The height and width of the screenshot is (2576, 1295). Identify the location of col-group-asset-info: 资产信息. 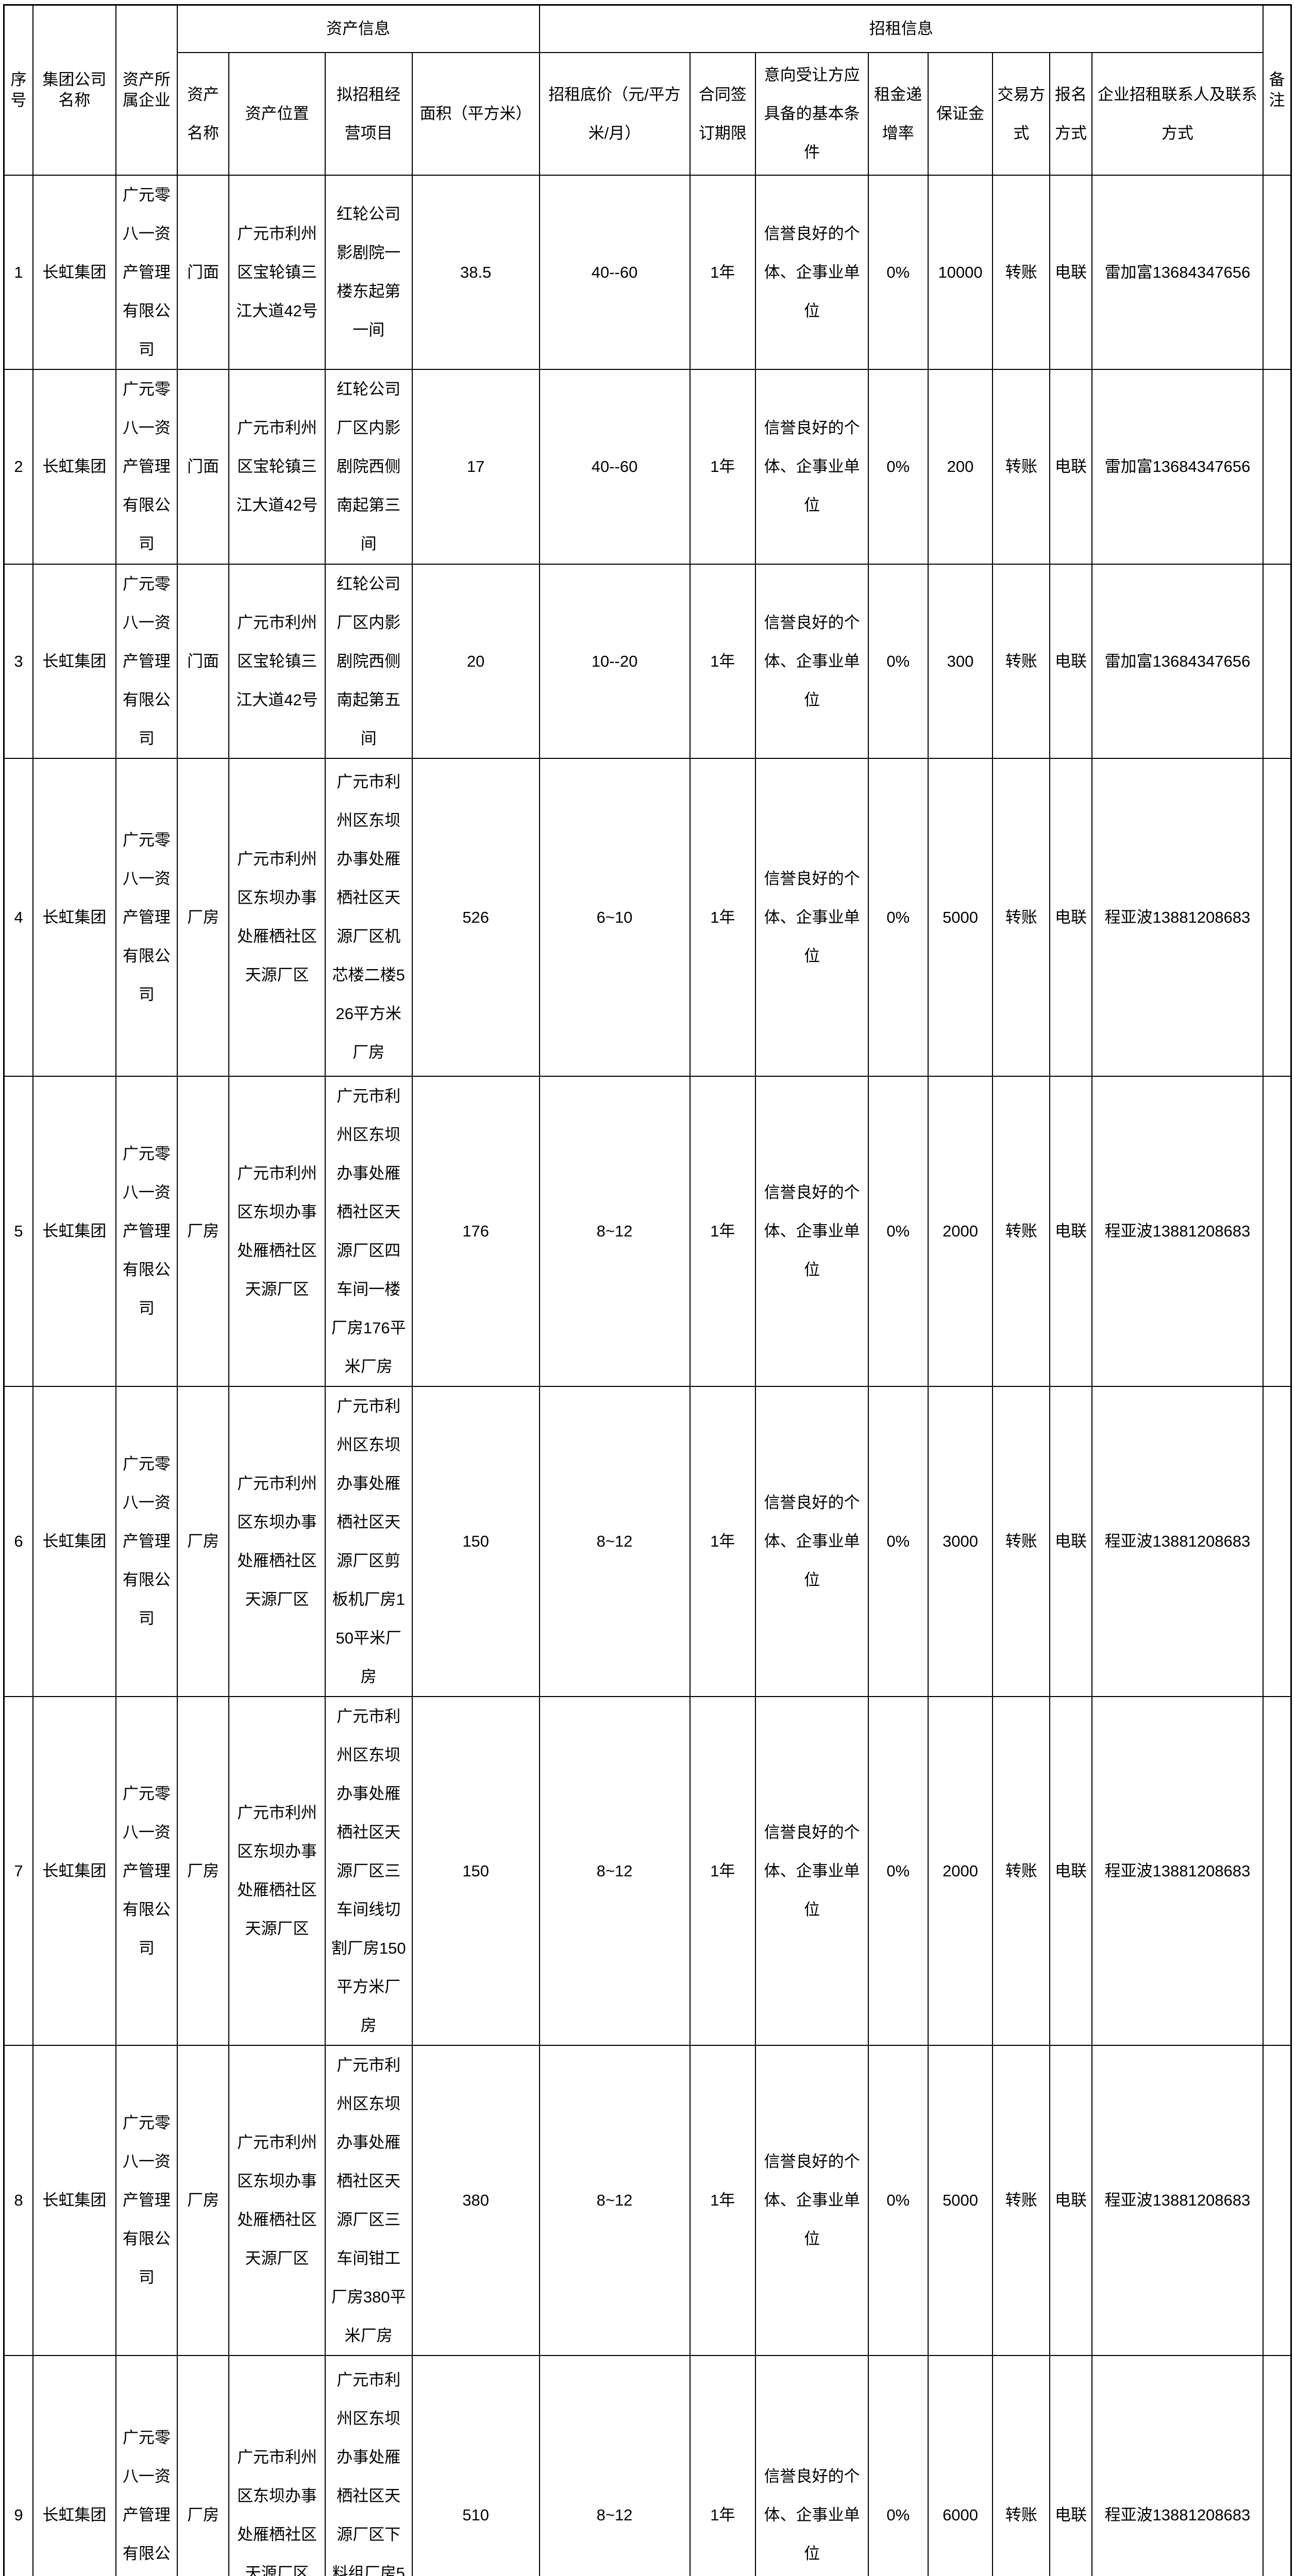
(358, 28).